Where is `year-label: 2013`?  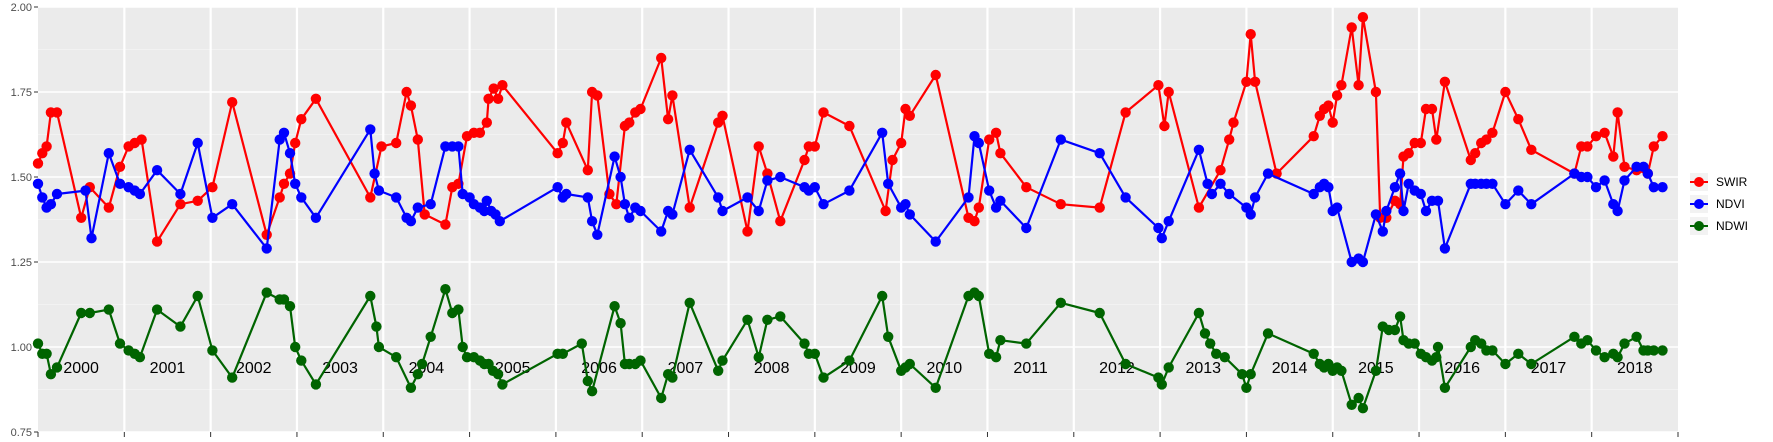
year-label: 2013 is located at coordinates (1203, 368).